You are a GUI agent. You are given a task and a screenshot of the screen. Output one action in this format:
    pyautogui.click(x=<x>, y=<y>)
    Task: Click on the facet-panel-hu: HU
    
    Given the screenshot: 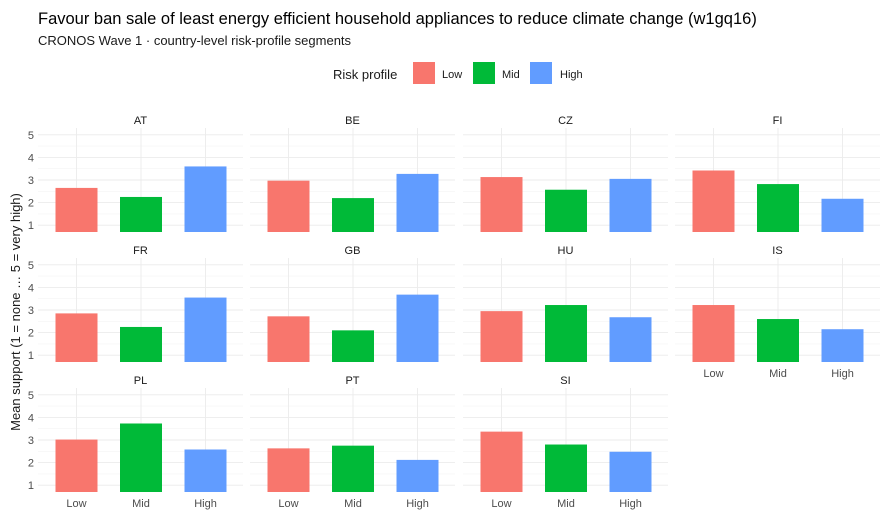 What is the action you would take?
    pyautogui.click(x=565, y=303)
    